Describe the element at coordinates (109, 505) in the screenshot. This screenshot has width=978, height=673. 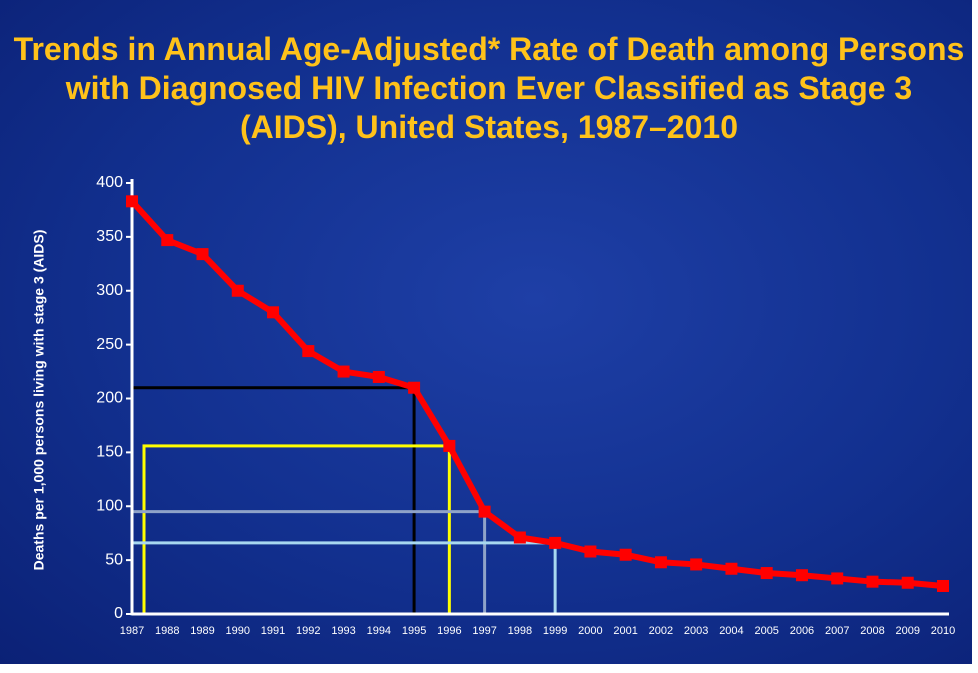
I see `y-tick-label: 100` at that location.